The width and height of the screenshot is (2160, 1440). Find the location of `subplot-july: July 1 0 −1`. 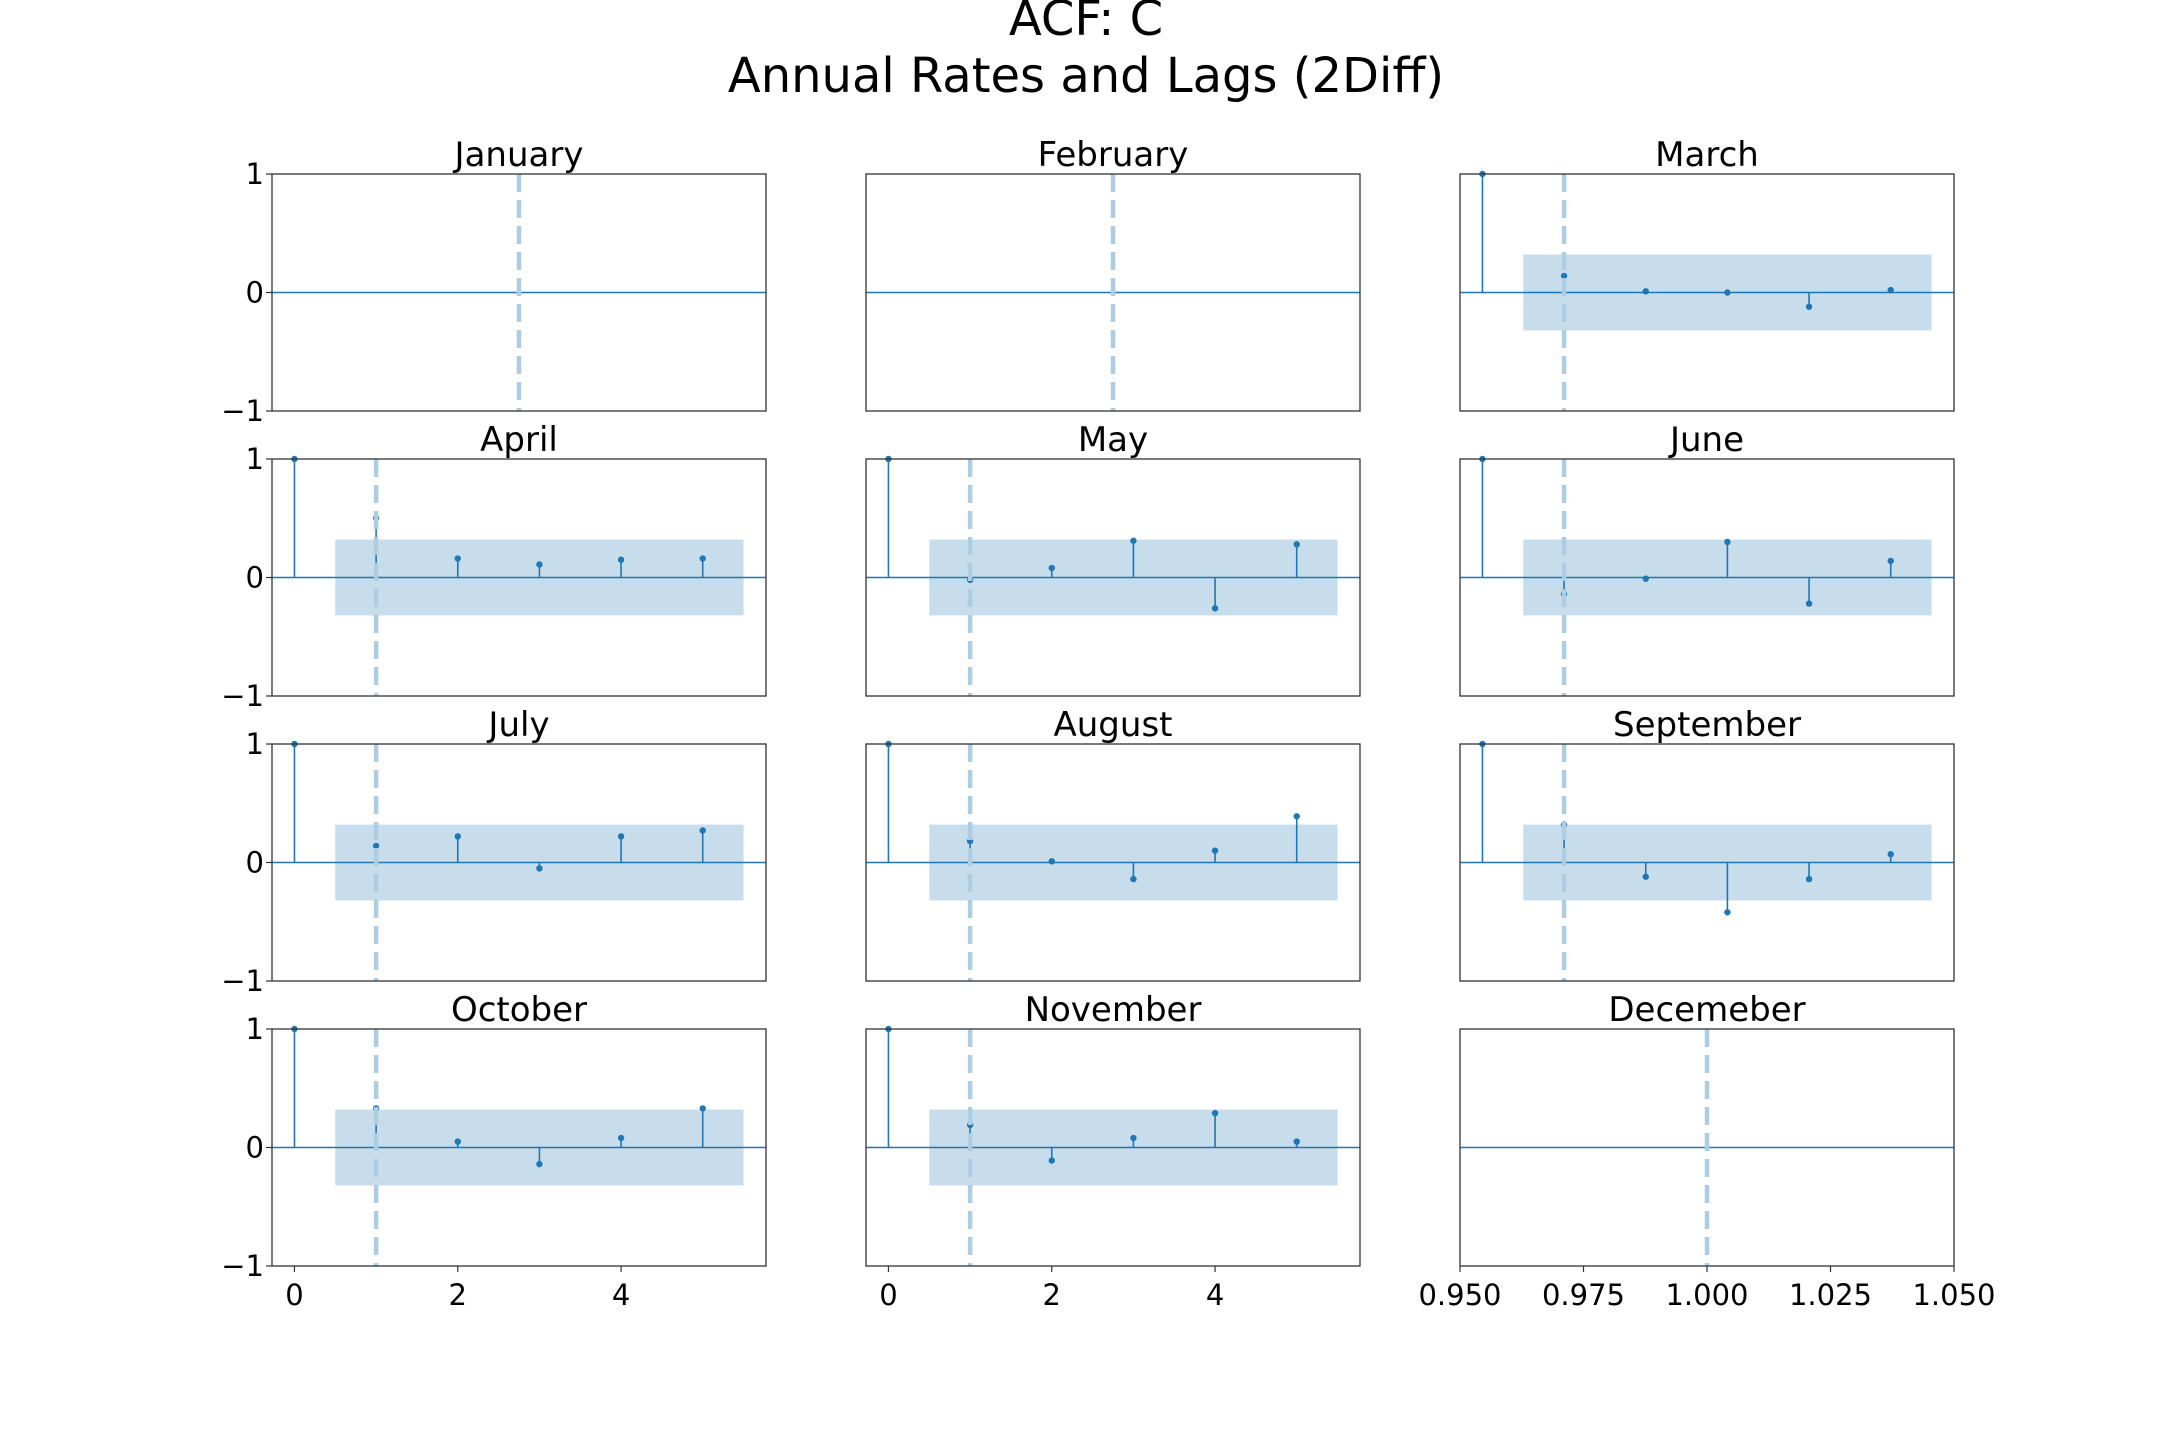

subplot-july: July 1 0 −1 is located at coordinates (494, 851).